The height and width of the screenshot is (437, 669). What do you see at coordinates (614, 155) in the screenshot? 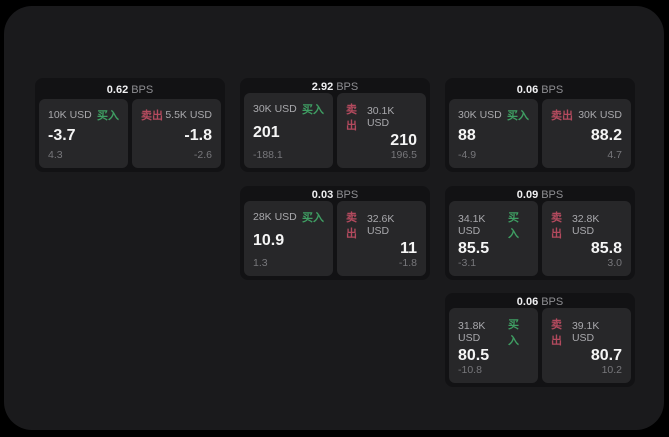
I see `sell-sub-value: 4.7` at bounding box center [614, 155].